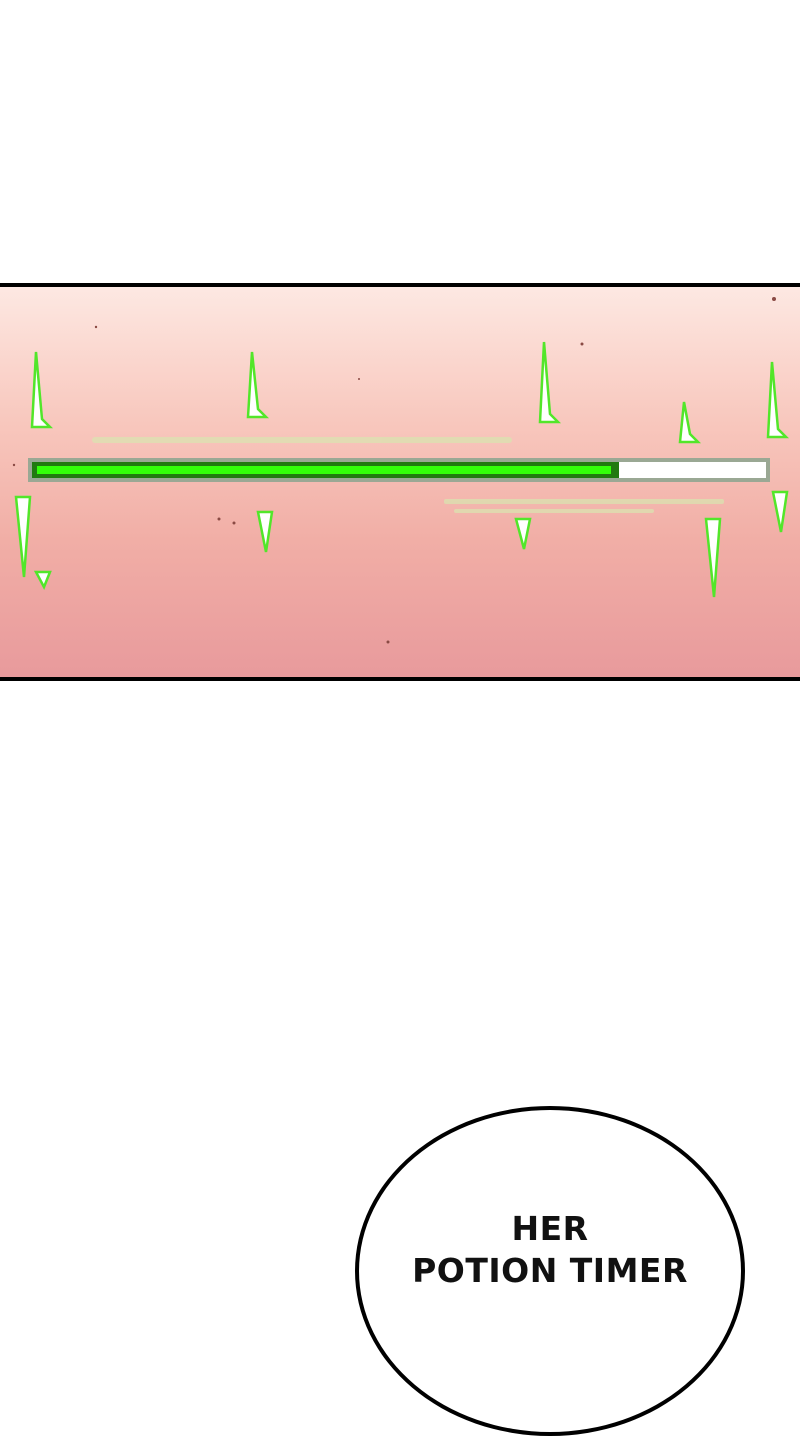  What do you see at coordinates (326, 470) in the screenshot?
I see `bar-fill` at bounding box center [326, 470].